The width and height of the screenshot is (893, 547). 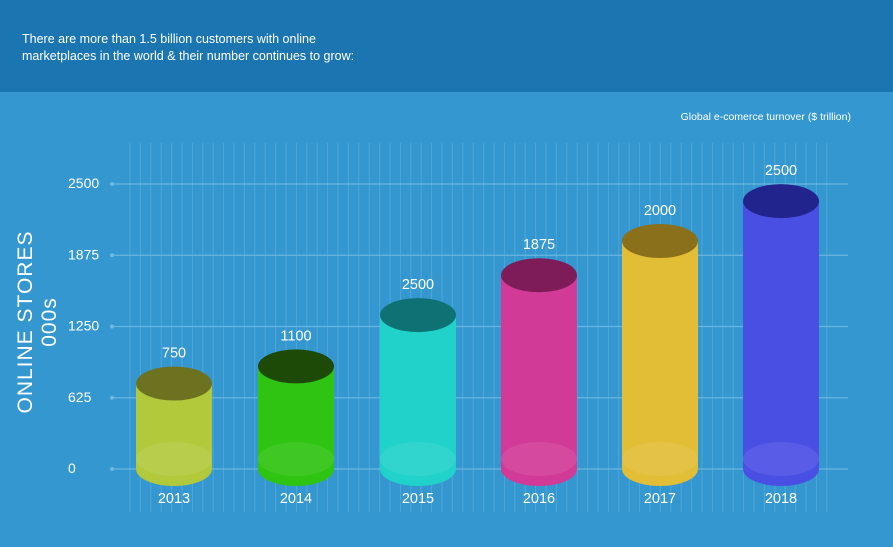 What do you see at coordinates (539, 499) in the screenshot?
I see `x-tick-label: 2016` at bounding box center [539, 499].